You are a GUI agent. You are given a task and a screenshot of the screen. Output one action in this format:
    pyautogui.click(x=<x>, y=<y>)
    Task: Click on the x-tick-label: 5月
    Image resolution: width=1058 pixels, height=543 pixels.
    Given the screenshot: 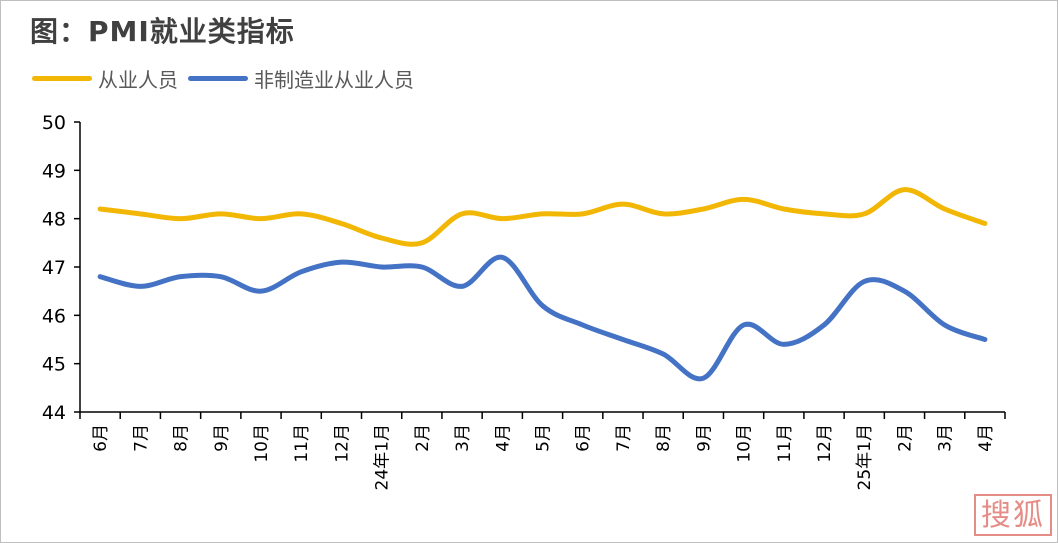 What is the action you would take?
    pyautogui.click(x=544, y=438)
    